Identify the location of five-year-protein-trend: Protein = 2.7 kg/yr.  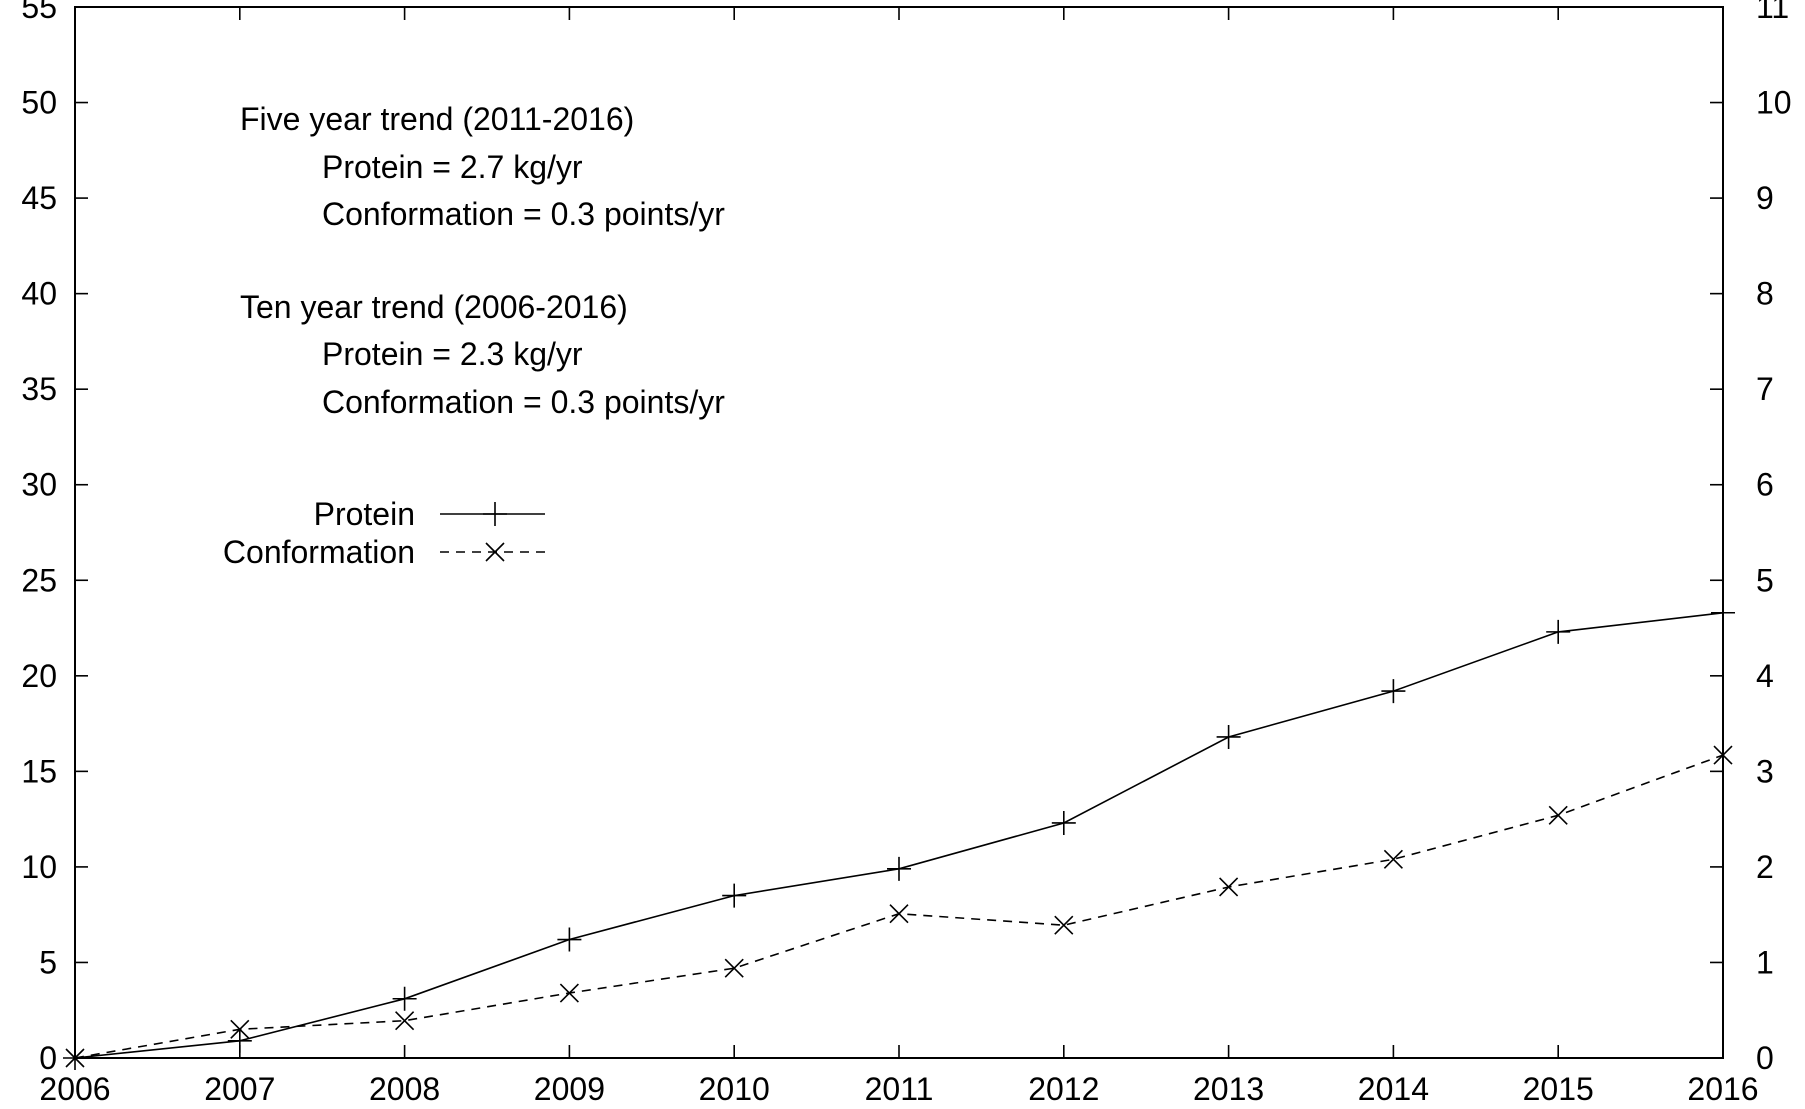
(452, 167).